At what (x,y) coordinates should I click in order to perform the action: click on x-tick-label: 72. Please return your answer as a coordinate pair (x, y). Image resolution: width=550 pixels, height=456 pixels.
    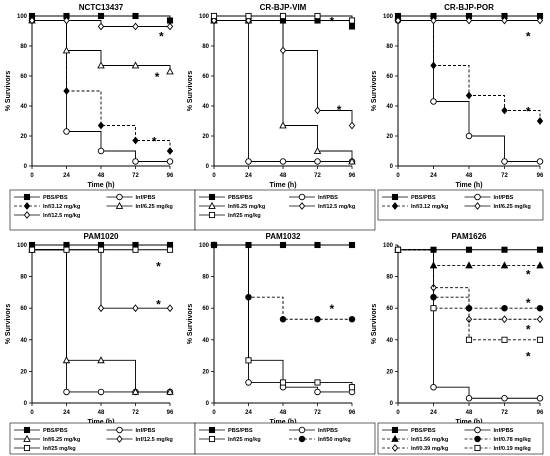
    Looking at the image, I should click on (317, 176).